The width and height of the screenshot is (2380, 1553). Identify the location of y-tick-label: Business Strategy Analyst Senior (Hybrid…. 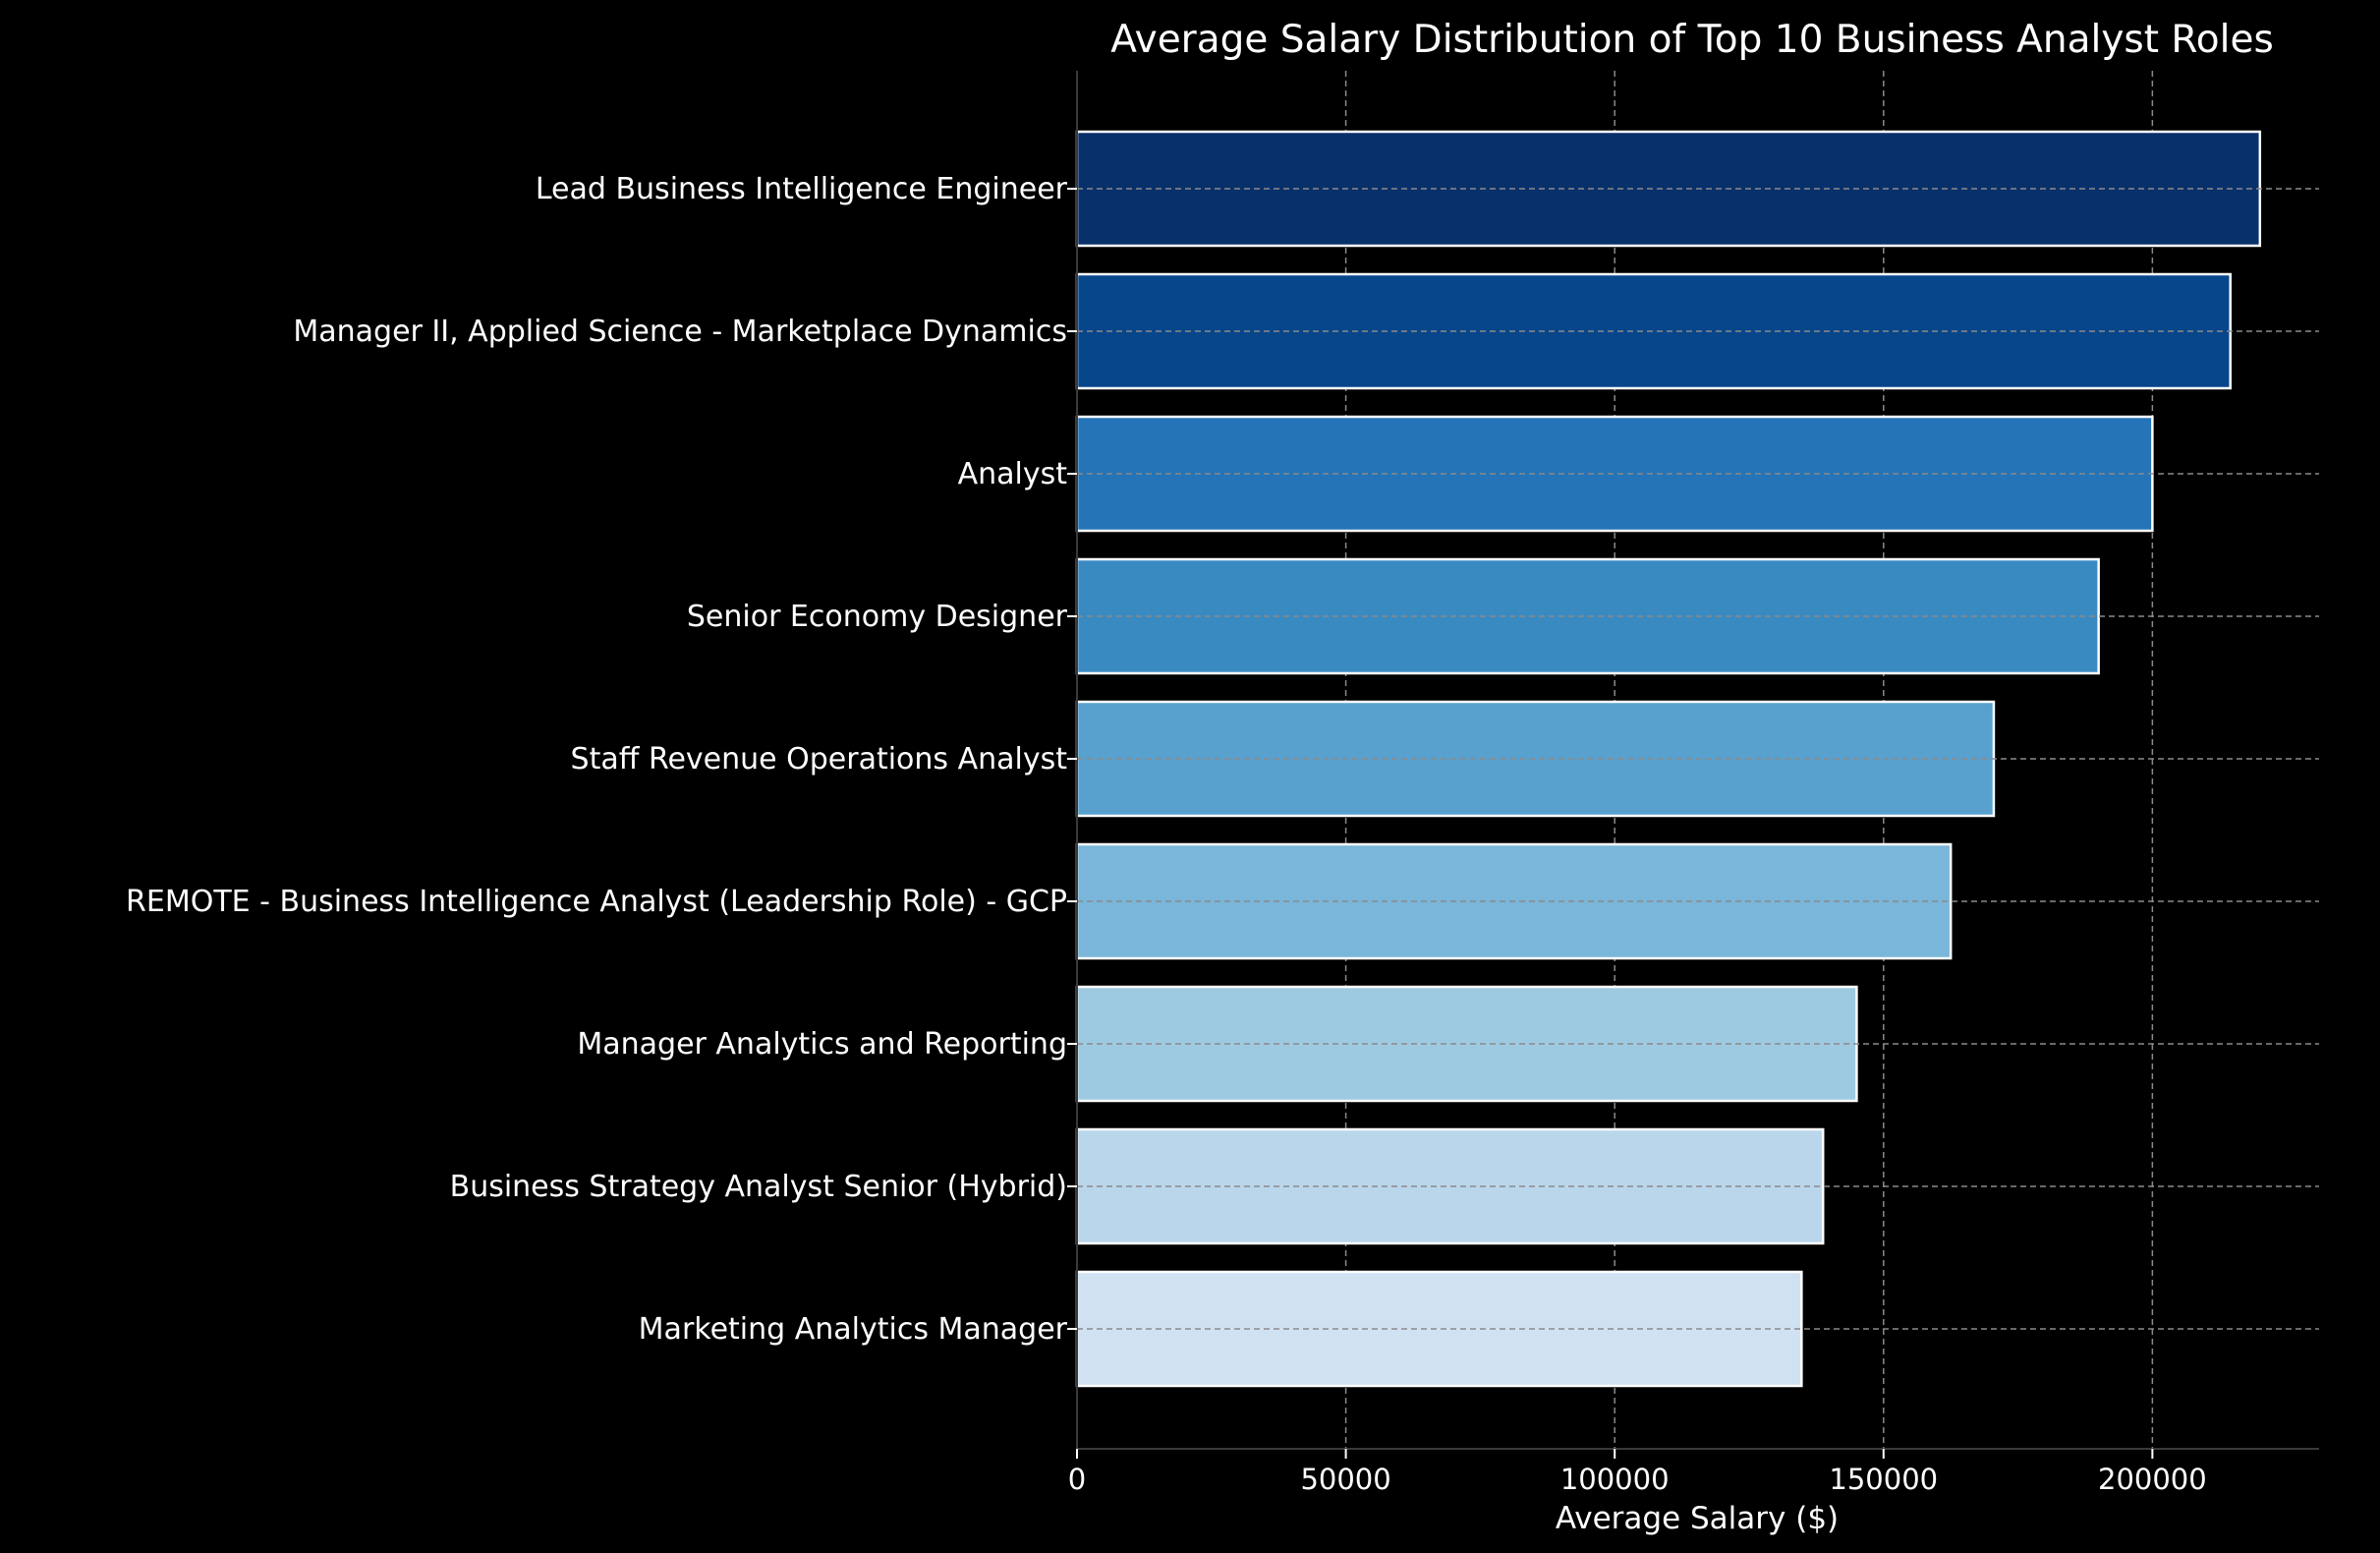
(758, 1187).